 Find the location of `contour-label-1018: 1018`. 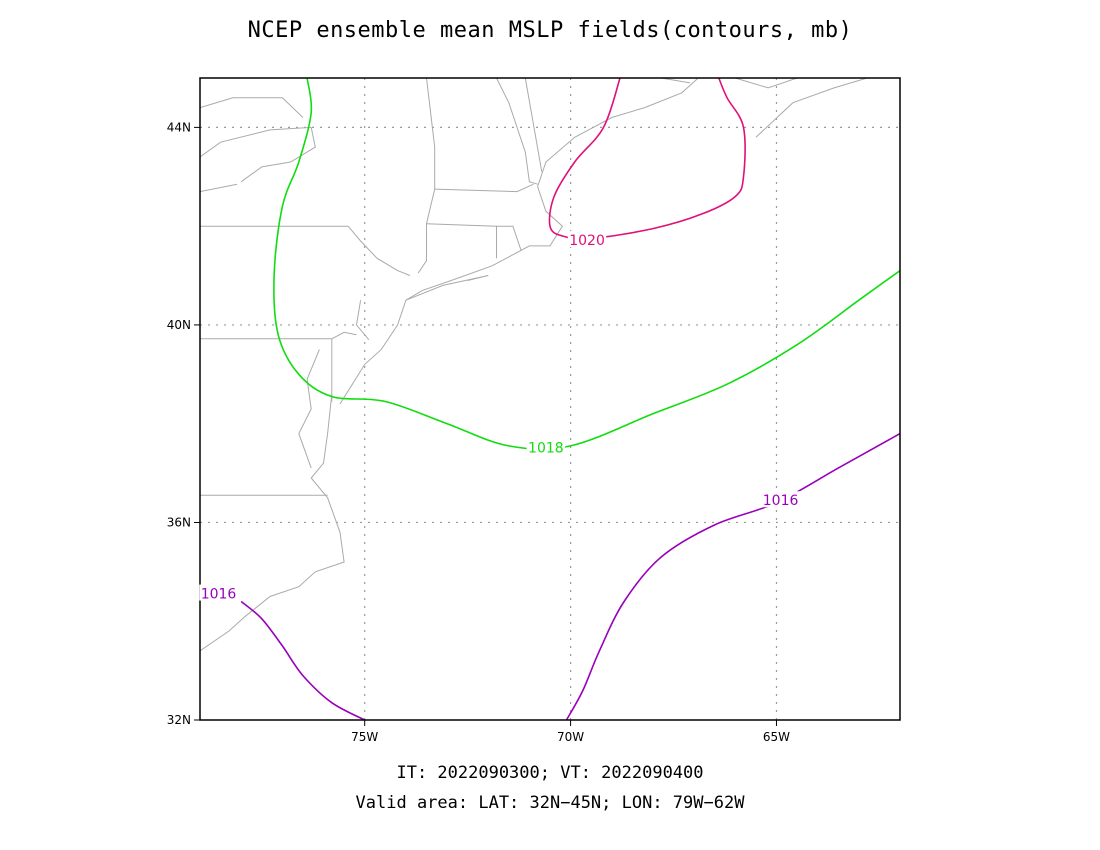

contour-label-1018: 1018 is located at coordinates (546, 448).